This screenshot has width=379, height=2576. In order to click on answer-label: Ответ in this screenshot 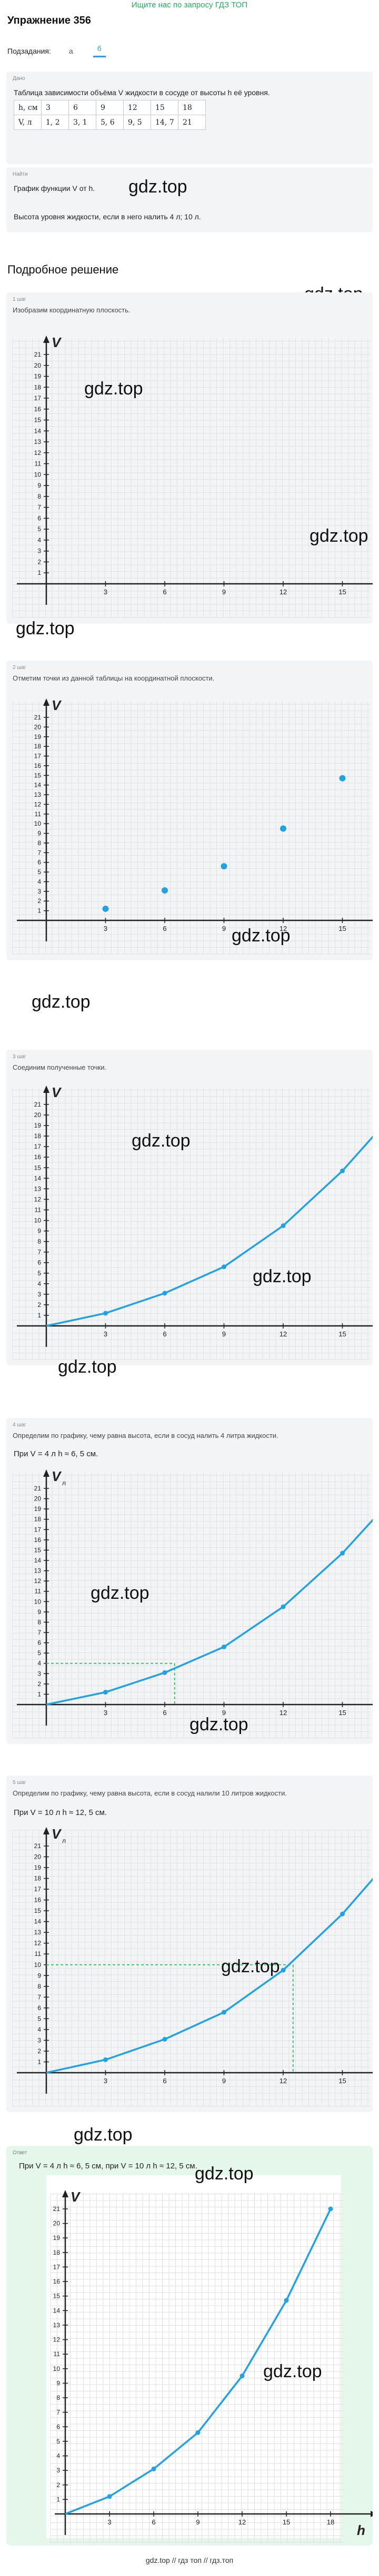, I will do `click(20, 2153)`.